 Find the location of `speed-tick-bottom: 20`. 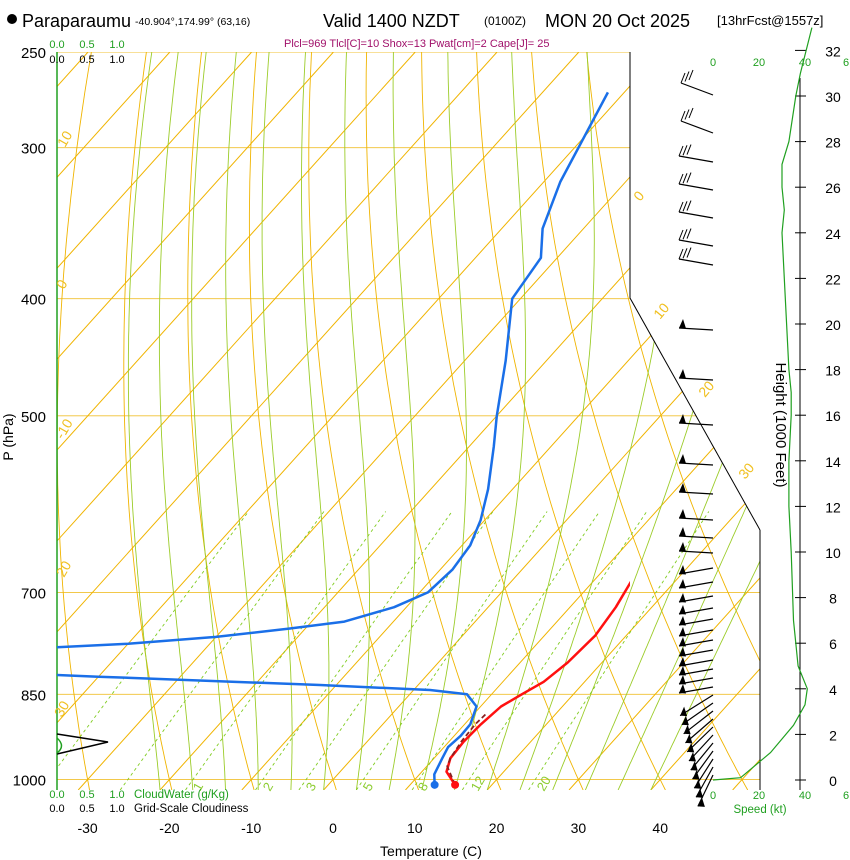

speed-tick-bottom: 20 is located at coordinates (759, 796).